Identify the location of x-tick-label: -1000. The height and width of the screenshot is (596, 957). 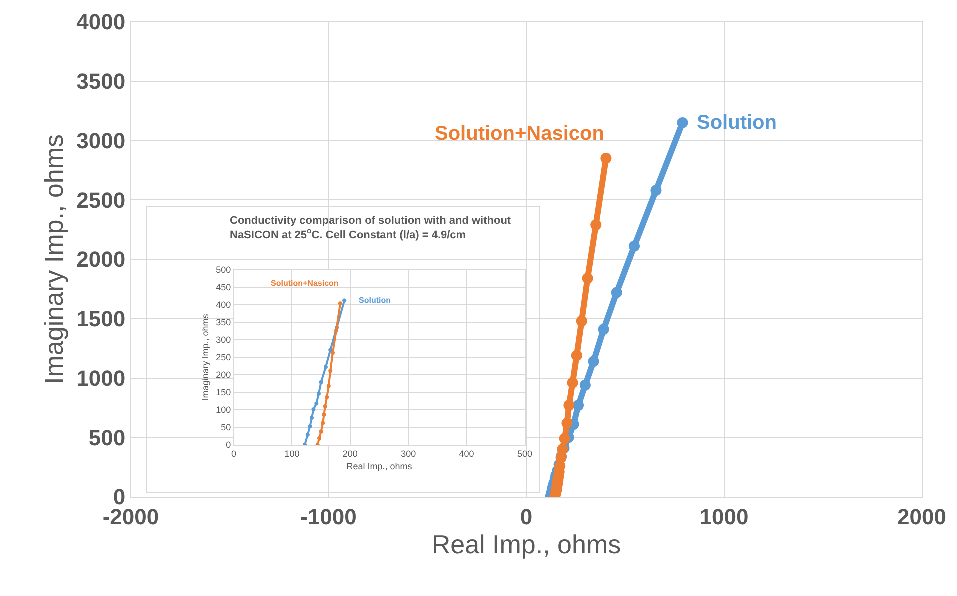
(328, 517).